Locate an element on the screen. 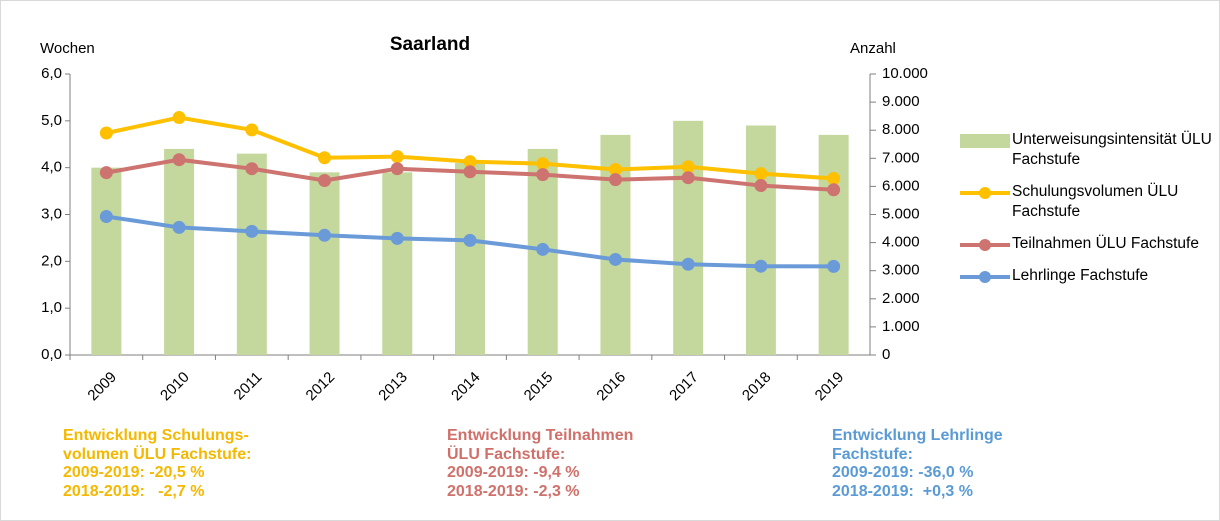 Image resolution: width=1220 pixels, height=521 pixels. chart-title: Saarland is located at coordinates (430, 44).